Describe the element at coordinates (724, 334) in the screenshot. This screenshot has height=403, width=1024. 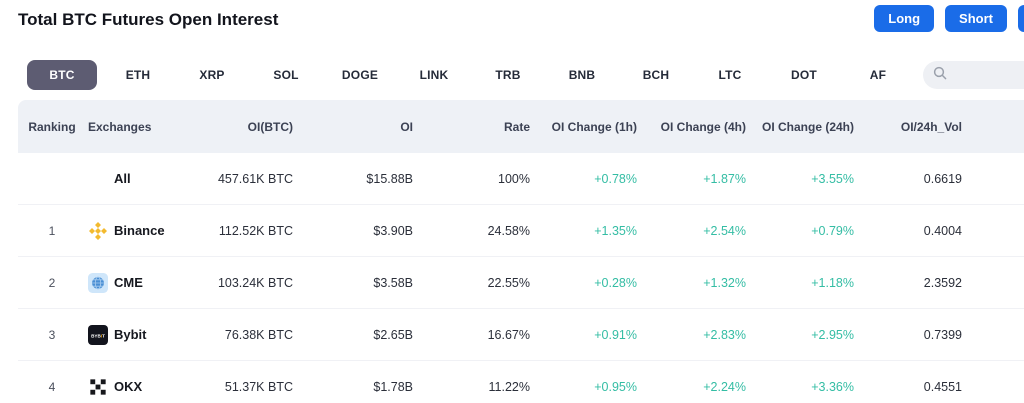
I see `oi-change-4h-value: +2.83%` at that location.